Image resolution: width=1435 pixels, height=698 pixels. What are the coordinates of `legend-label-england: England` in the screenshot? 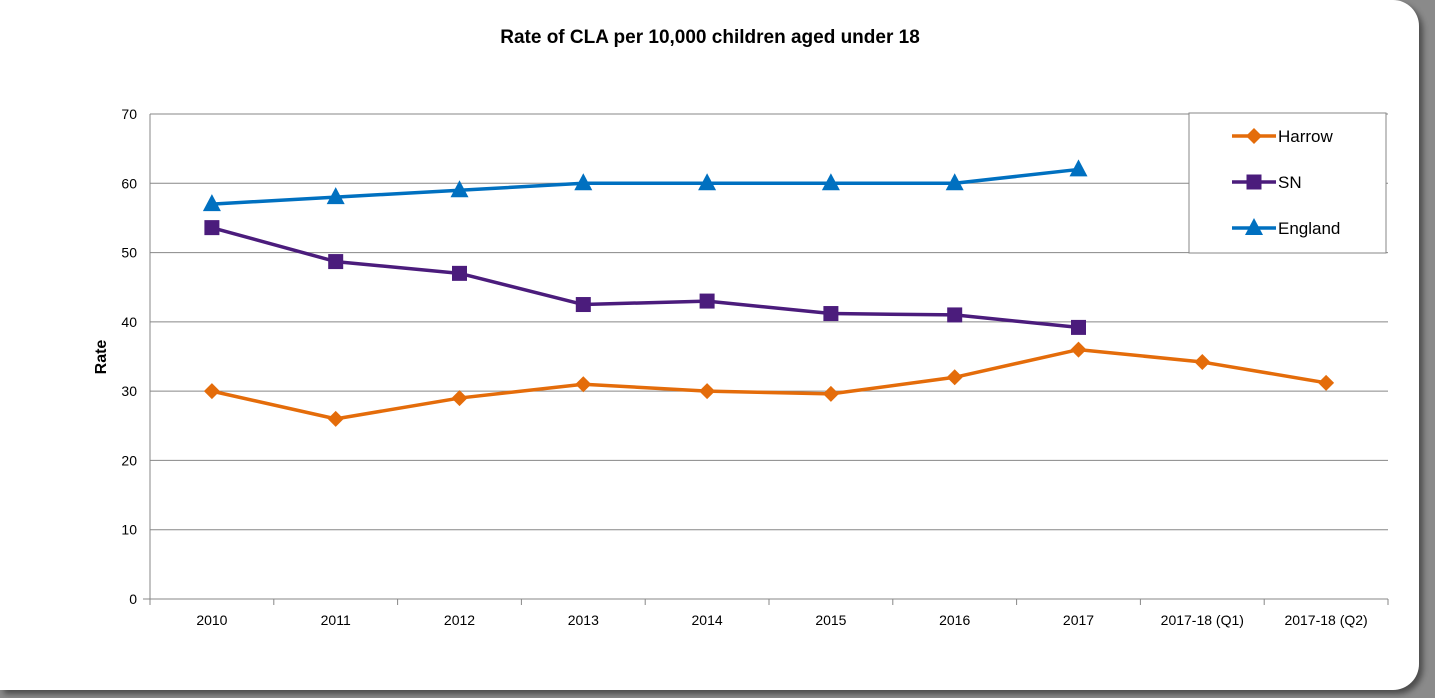 It's located at (1309, 228).